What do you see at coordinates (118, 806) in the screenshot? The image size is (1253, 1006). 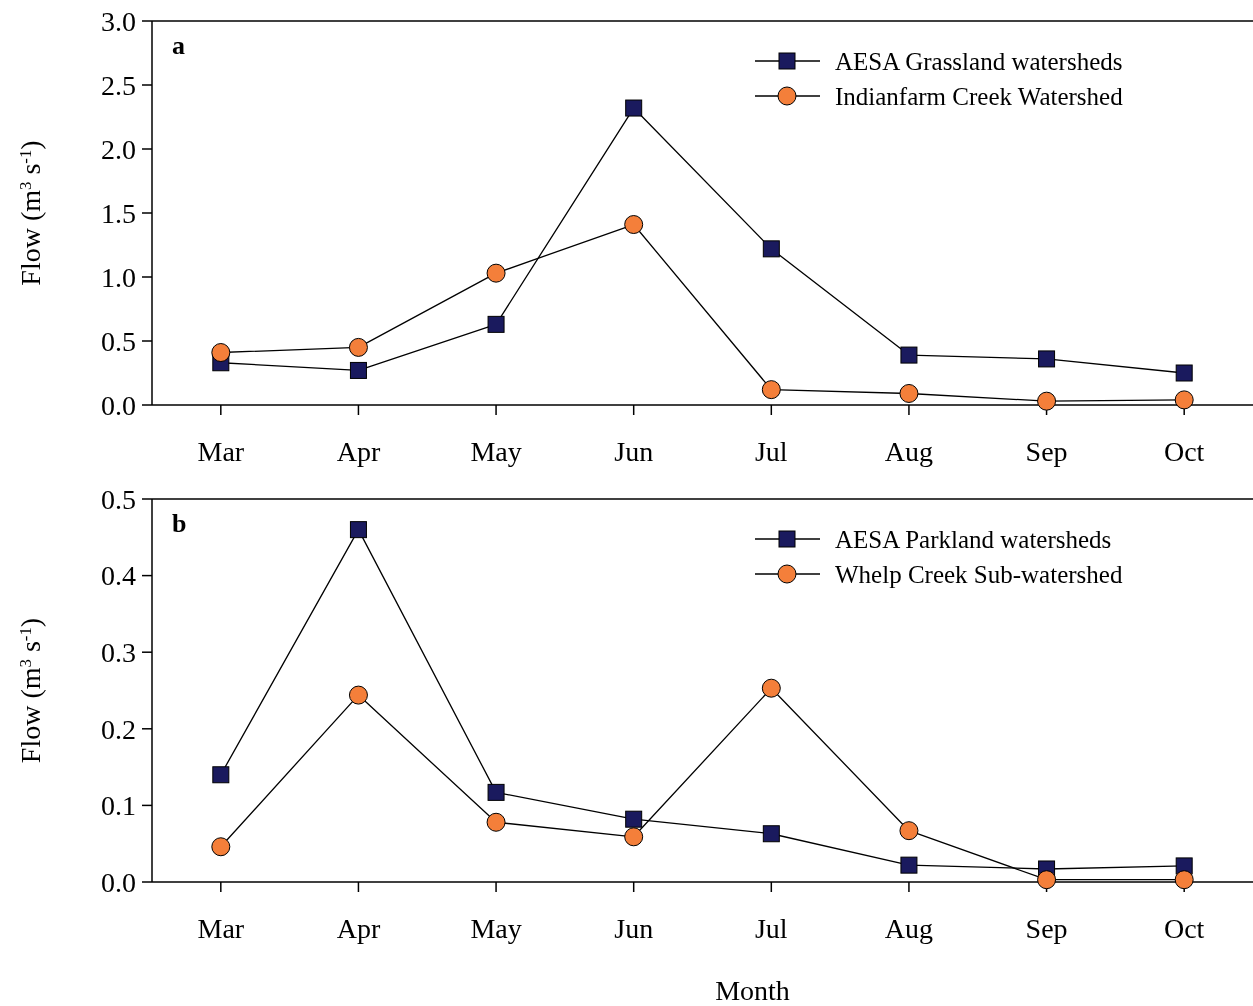 I see `y-tick-label: 0.1` at bounding box center [118, 806].